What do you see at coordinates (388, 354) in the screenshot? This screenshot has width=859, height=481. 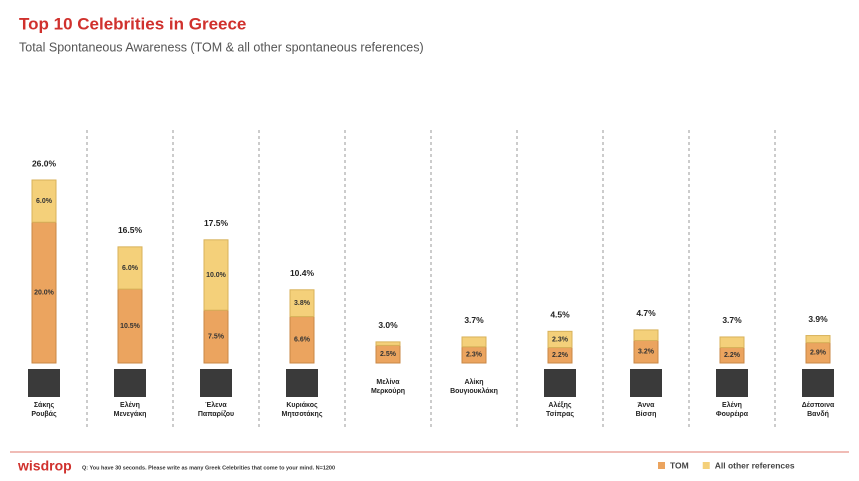 I see `value-label: 2.5%` at bounding box center [388, 354].